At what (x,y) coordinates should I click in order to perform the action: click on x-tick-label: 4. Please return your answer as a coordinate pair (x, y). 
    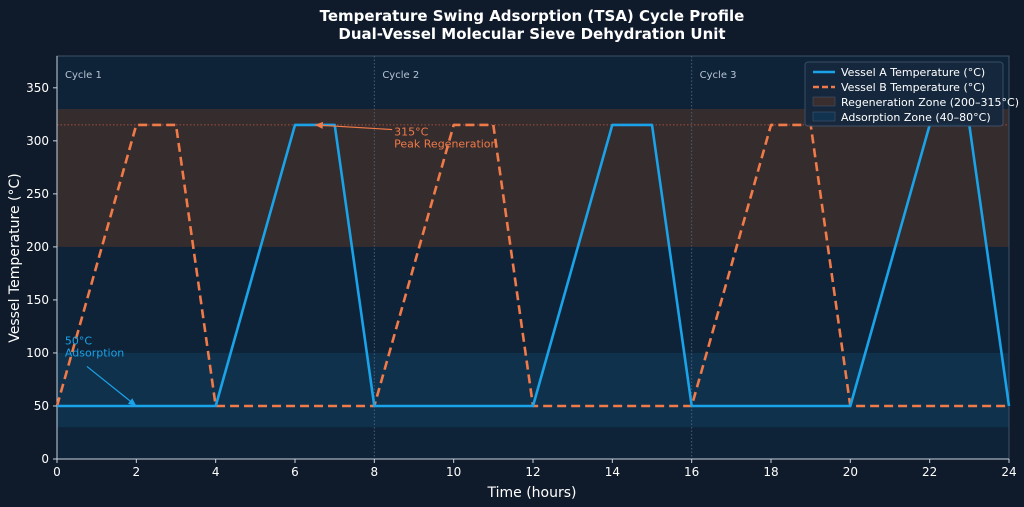
    Looking at the image, I should click on (216, 472).